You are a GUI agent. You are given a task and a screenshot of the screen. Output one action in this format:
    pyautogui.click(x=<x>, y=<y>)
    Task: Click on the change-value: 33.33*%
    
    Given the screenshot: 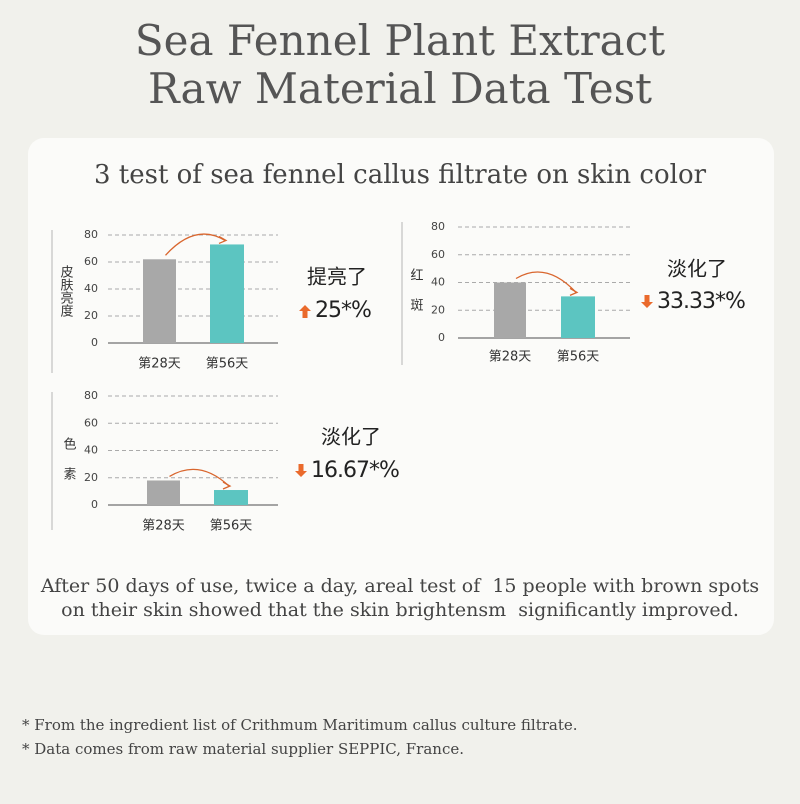 What is the action you would take?
    pyautogui.click(x=701, y=301)
    